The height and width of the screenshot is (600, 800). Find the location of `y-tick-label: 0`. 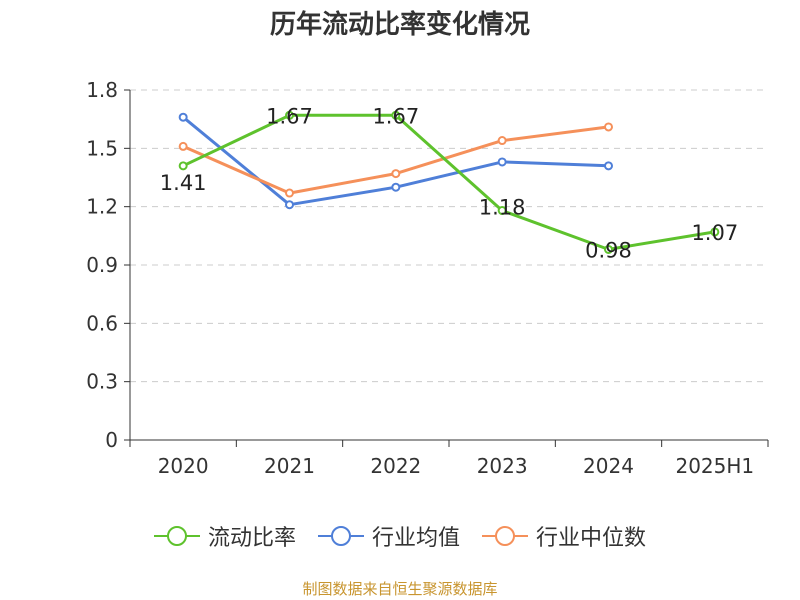

y-tick-label: 0 is located at coordinates (111, 440).